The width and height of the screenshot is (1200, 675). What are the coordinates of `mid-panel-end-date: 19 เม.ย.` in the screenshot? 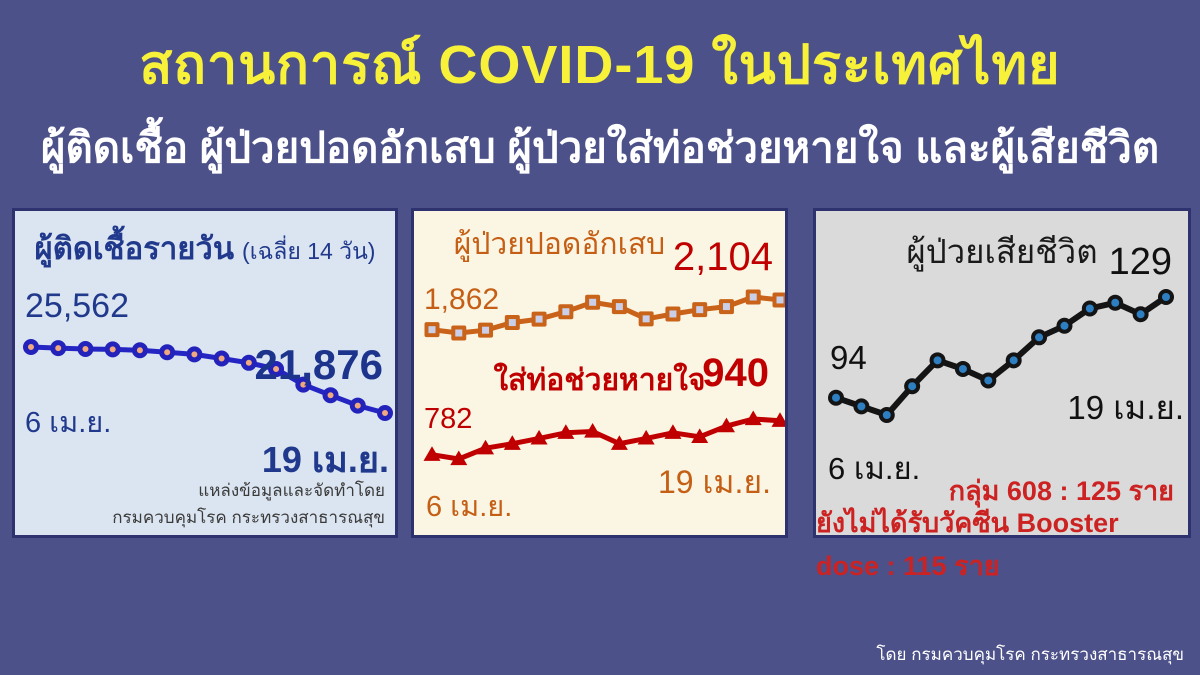 It's located at (714, 482).